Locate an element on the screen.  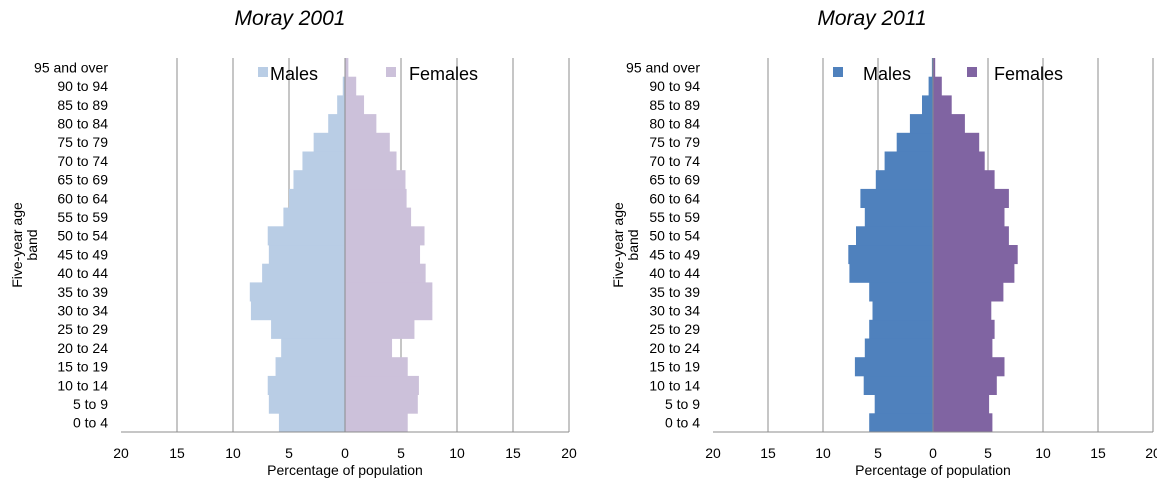
category-label: 75 to 79 is located at coordinates (82, 142).